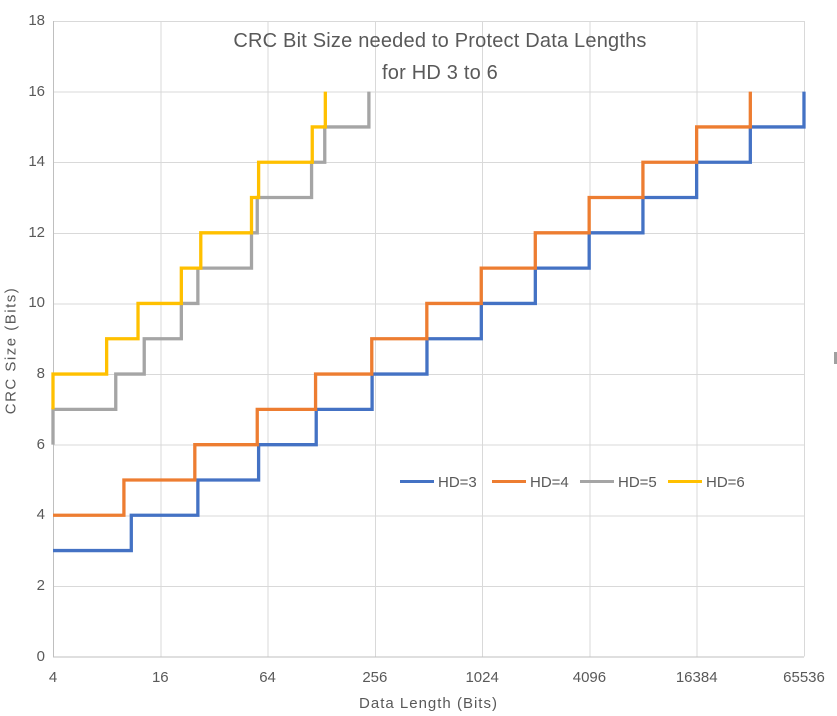 The height and width of the screenshot is (716, 837). What do you see at coordinates (53, 677) in the screenshot?
I see `x-tick-label: 4` at bounding box center [53, 677].